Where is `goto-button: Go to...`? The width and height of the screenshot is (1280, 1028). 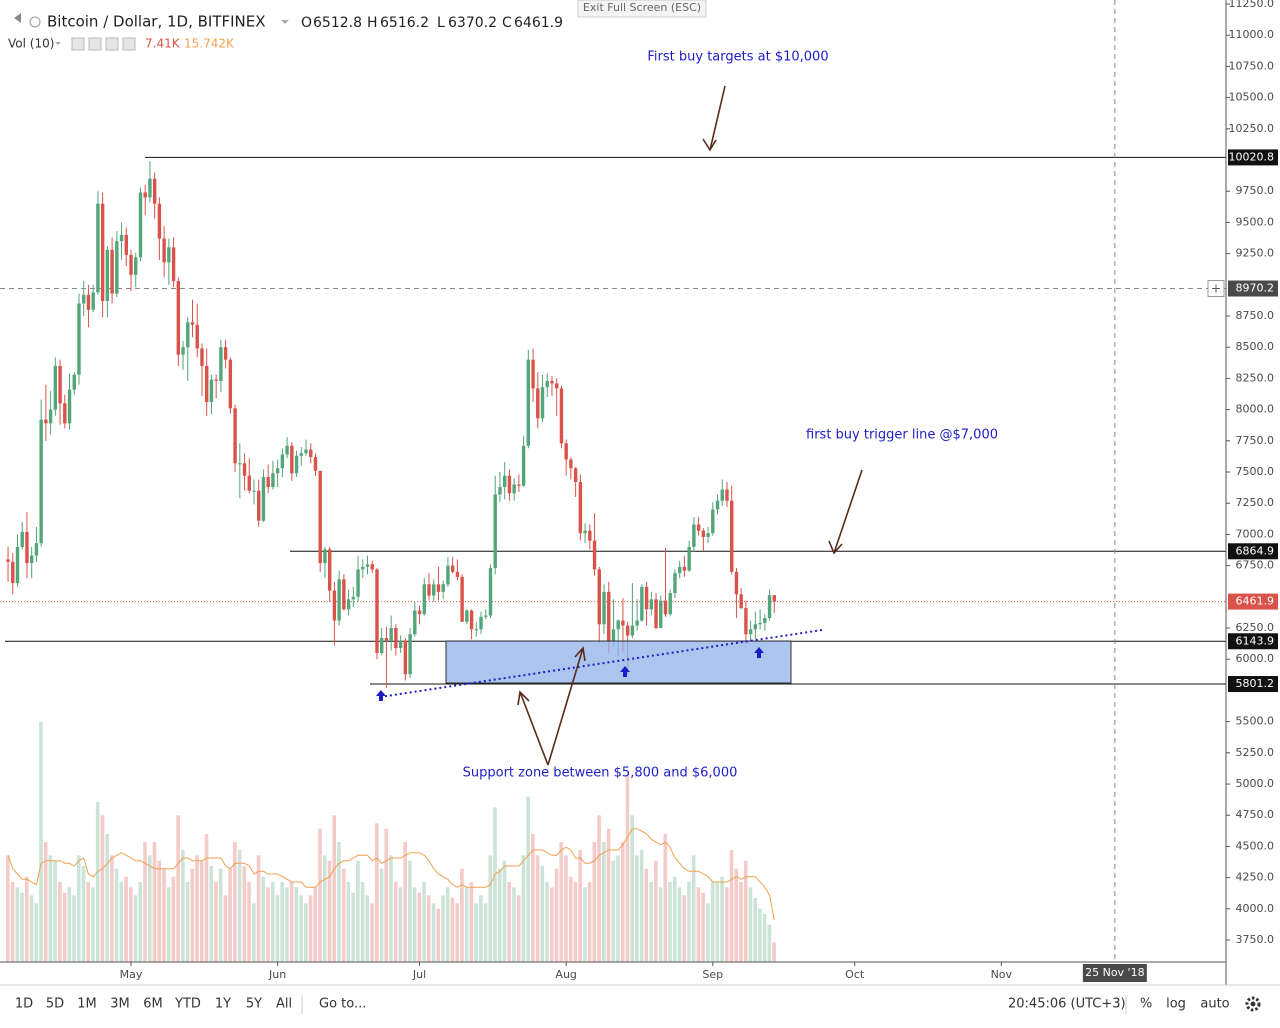
goto-button: Go to... is located at coordinates (342, 1004).